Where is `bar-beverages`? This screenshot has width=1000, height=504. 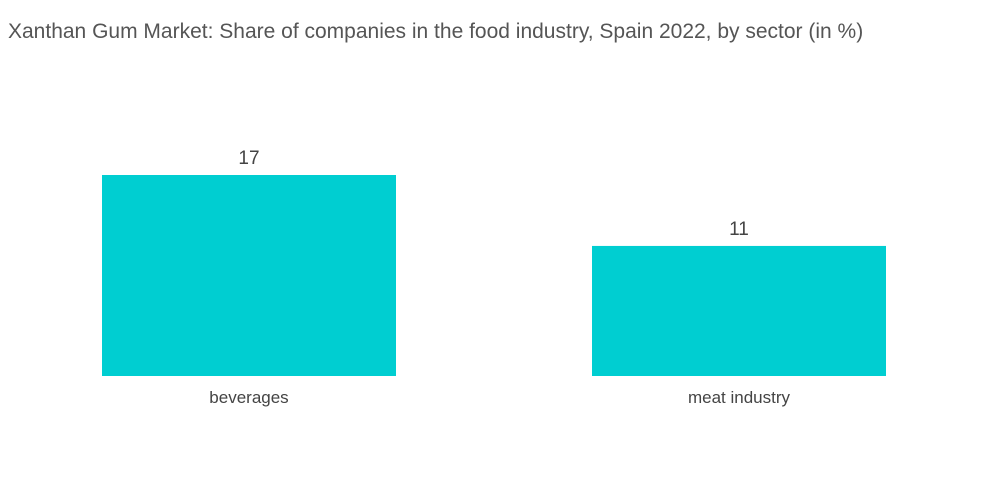
bar-beverages is located at coordinates (249, 275).